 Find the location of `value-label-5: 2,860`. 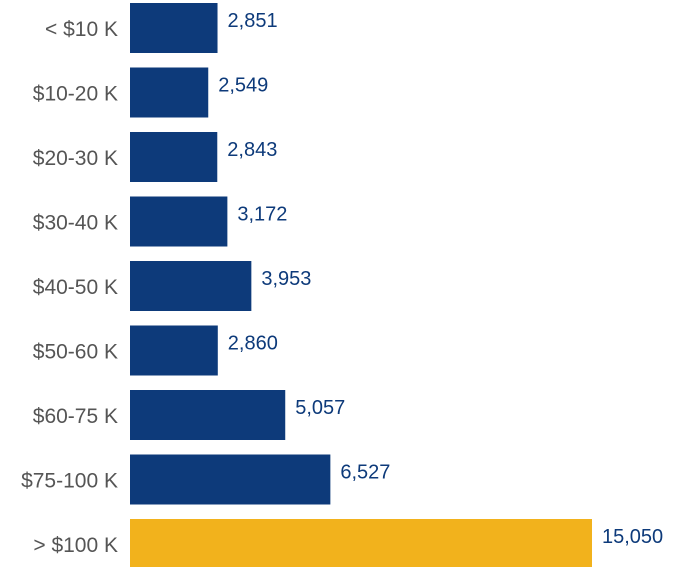

value-label-5: 2,860 is located at coordinates (253, 344).